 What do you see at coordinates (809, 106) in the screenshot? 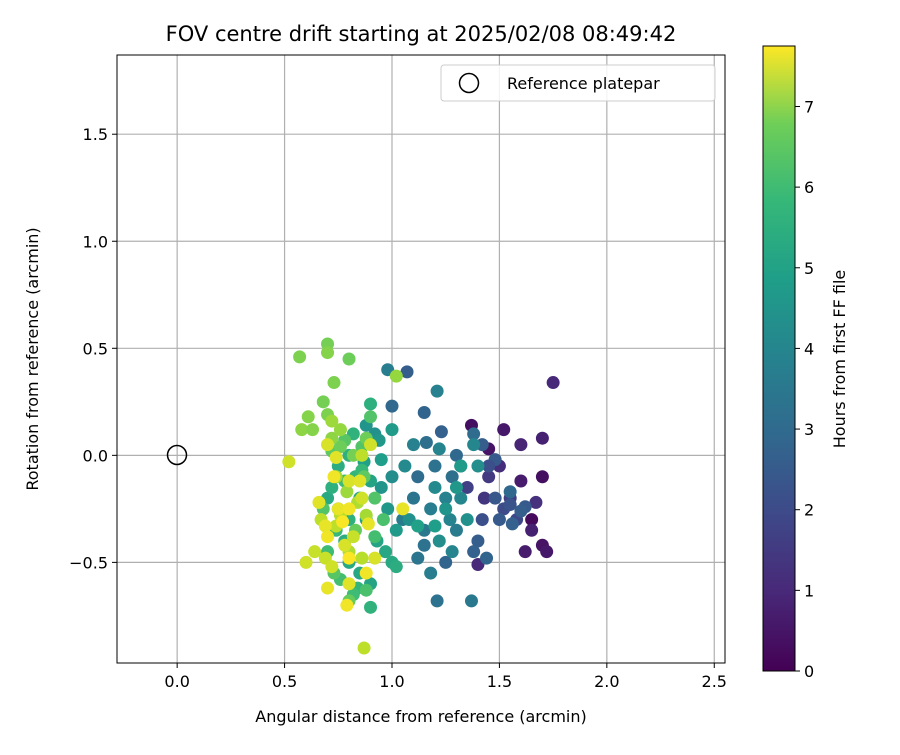
I see `colorbar-tick-label: 7` at bounding box center [809, 106].